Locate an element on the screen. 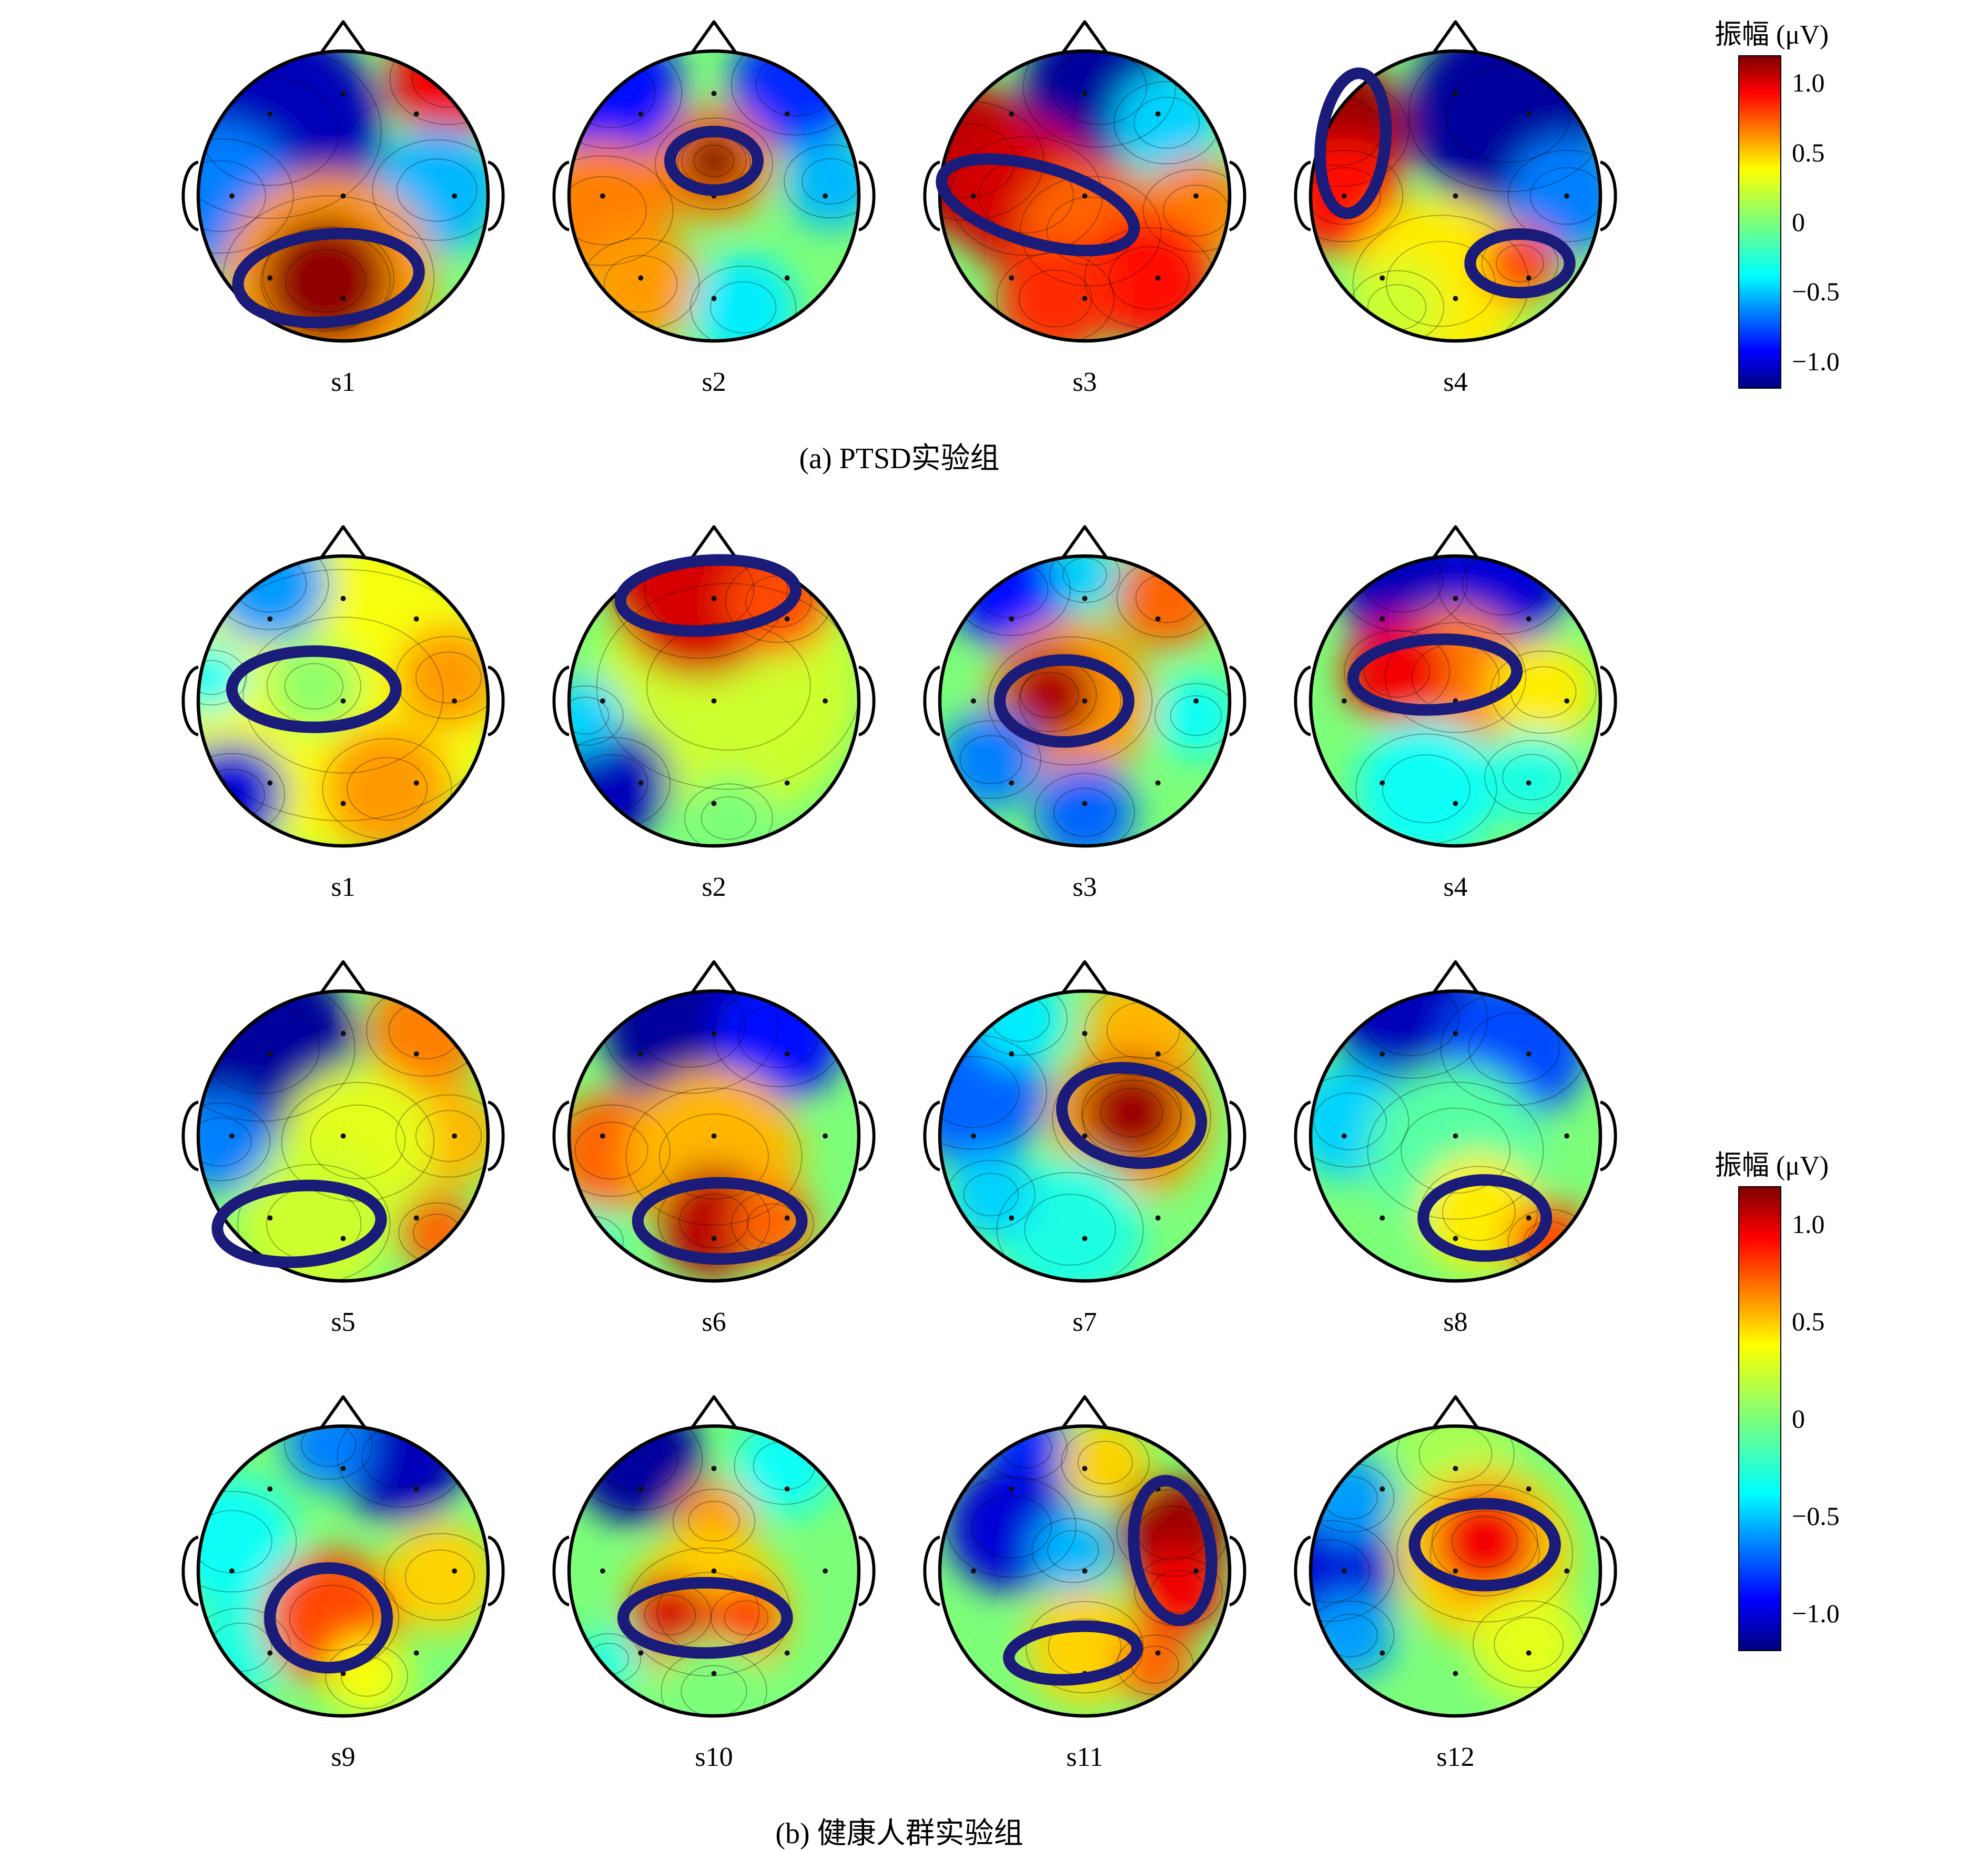  topomap-cell-s8: s8 is located at coordinates (1455, 1143).